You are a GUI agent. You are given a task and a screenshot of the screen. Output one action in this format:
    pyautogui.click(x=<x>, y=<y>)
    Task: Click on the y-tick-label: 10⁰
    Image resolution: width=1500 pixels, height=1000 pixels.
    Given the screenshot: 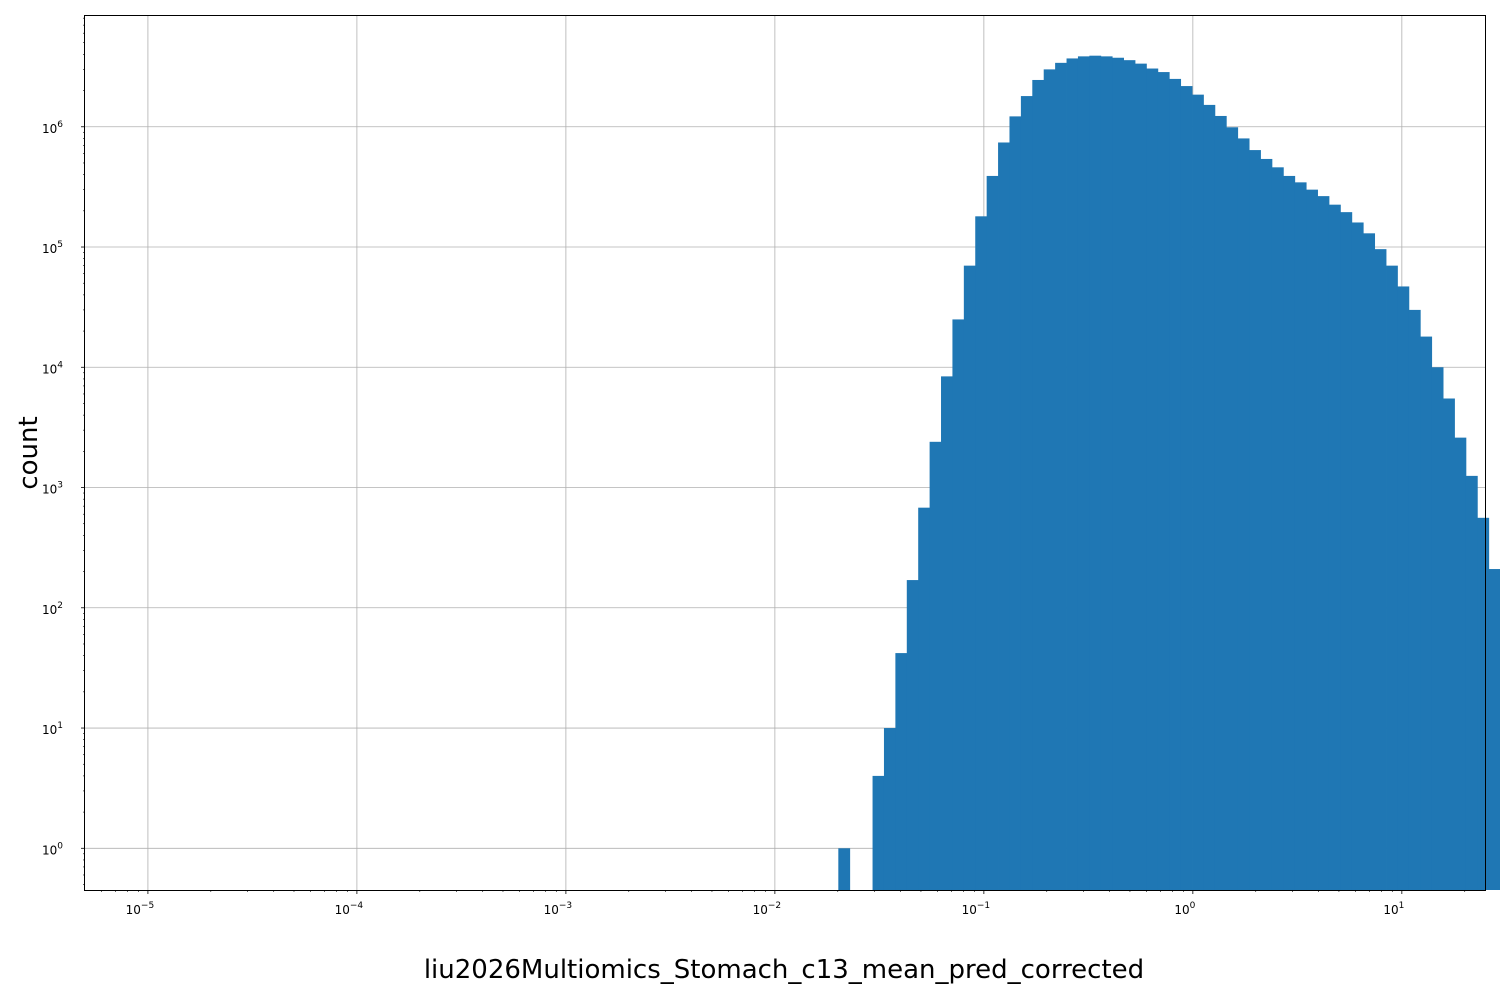 What is the action you would take?
    pyautogui.click(x=52, y=849)
    